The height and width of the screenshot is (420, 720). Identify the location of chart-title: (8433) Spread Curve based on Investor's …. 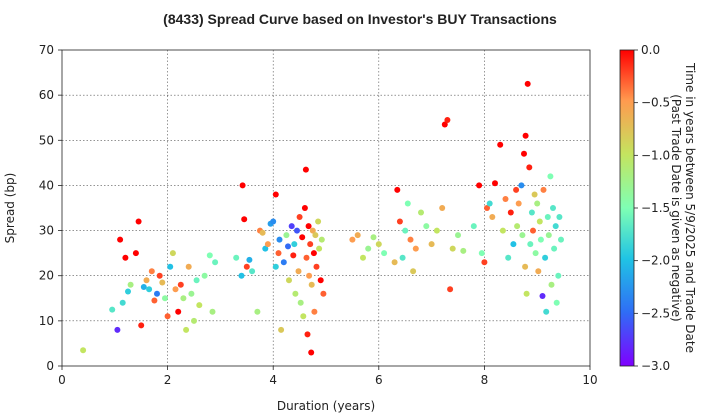
(360, 19).